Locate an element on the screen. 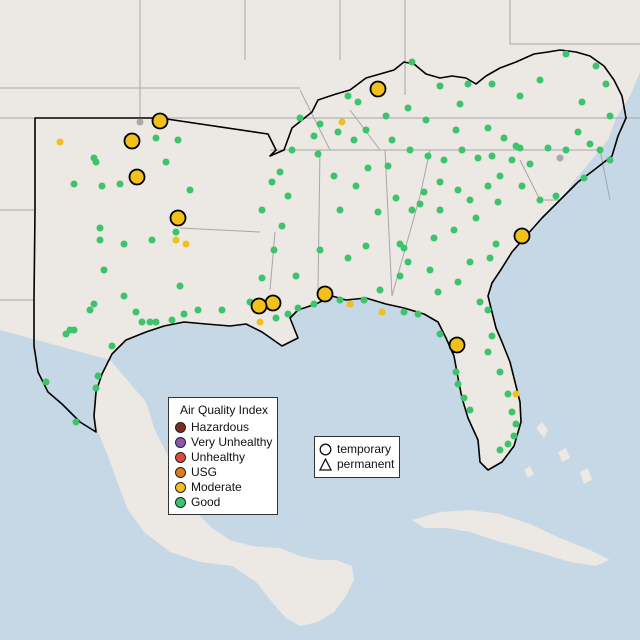  moderate-swatch-icon is located at coordinates (180, 487).